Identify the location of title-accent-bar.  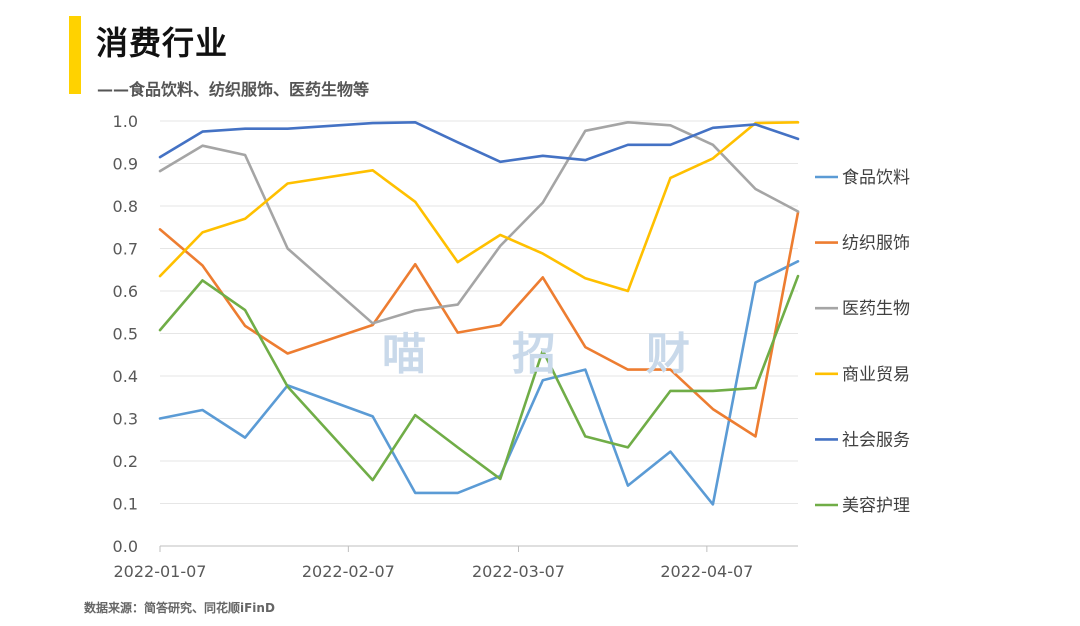
(75, 55).